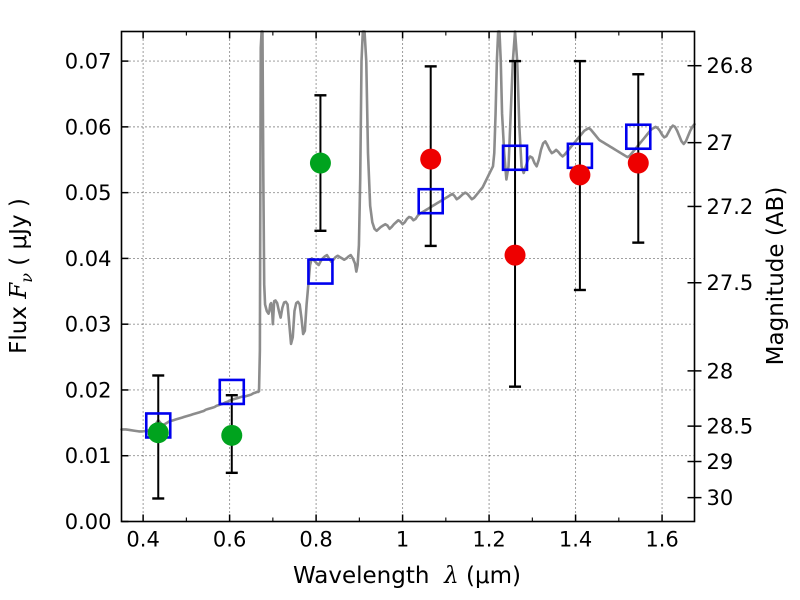 Image resolution: width=800 pixels, height=600 pixels. Describe the element at coordinates (661, 540) in the screenshot. I see `x-tick-label: 1.6` at that location.